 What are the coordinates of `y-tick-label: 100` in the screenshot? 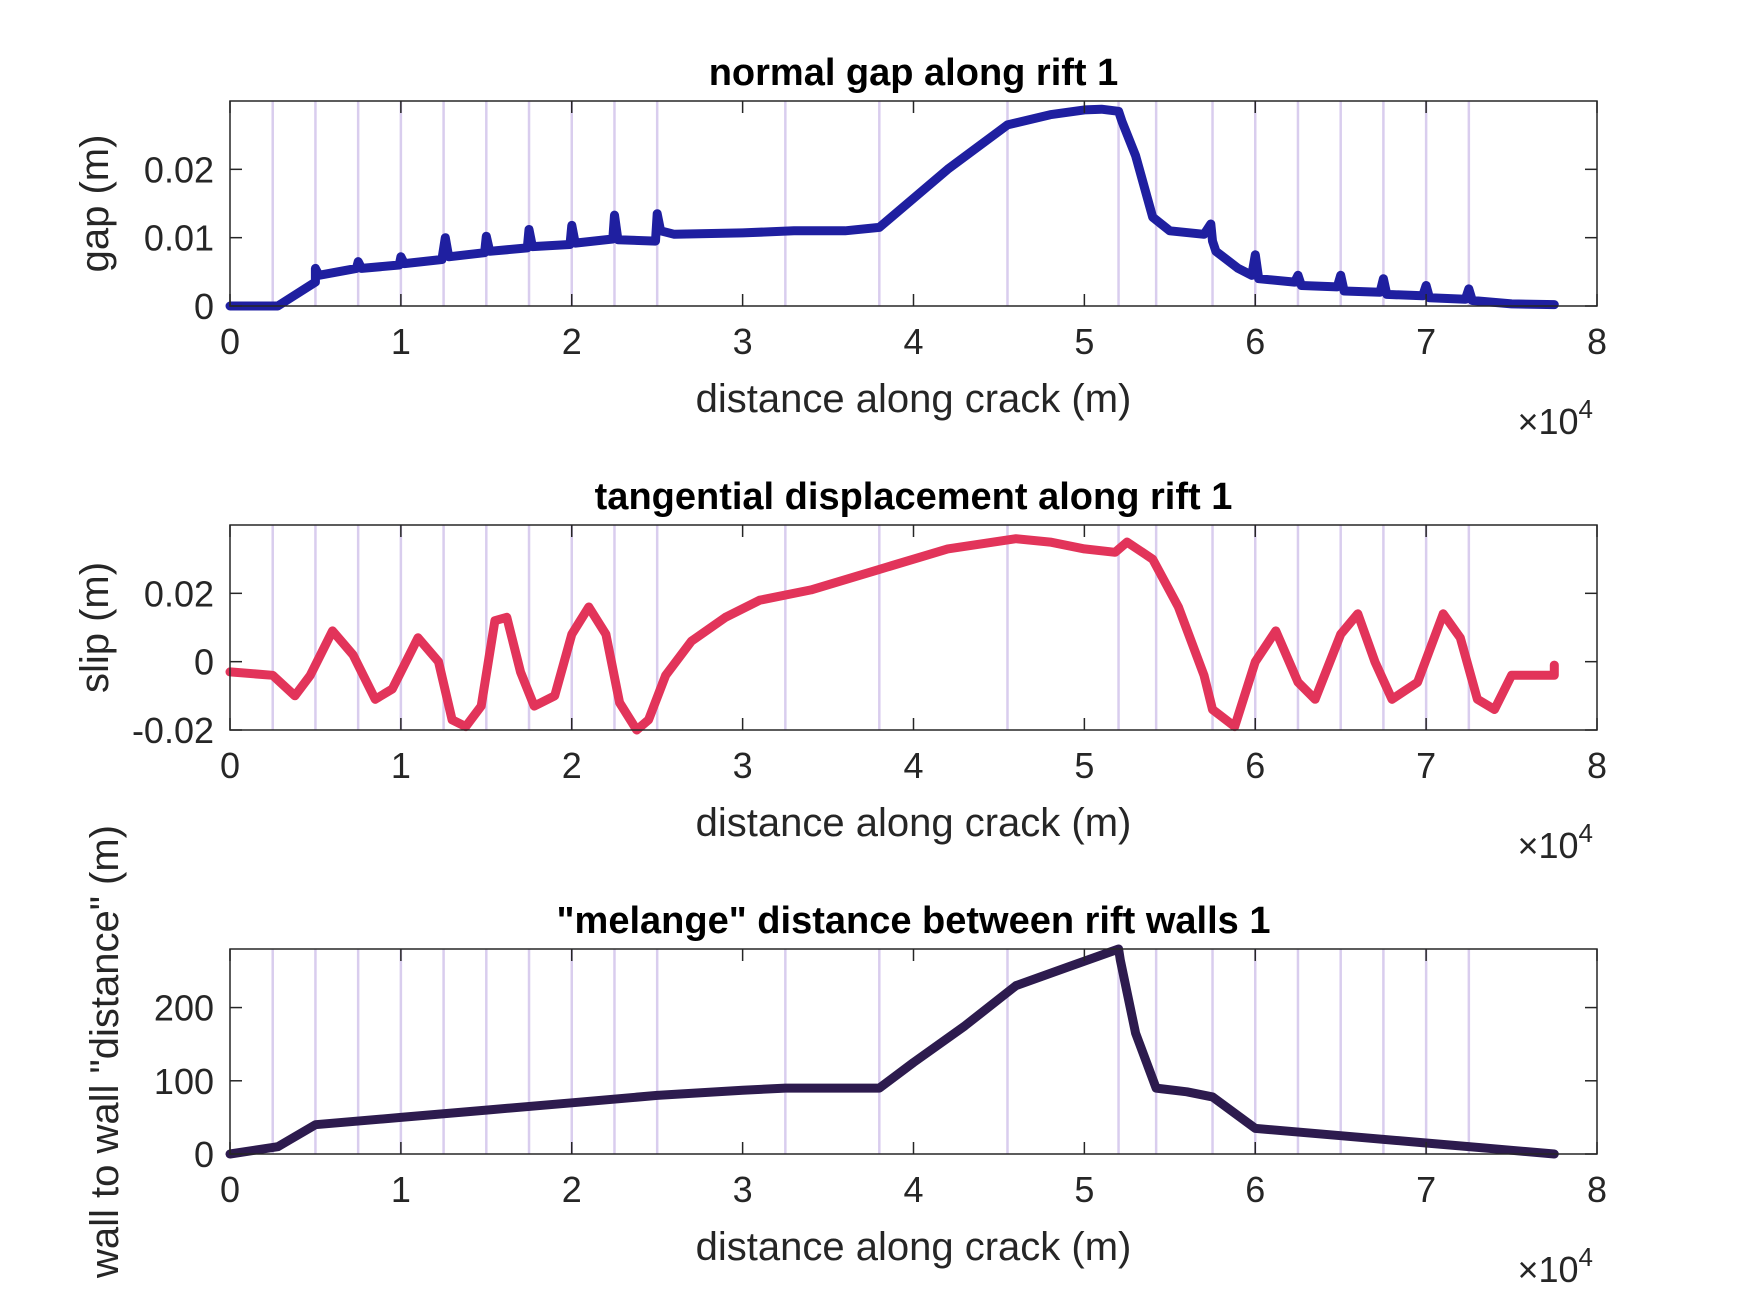 It's located at (184, 1081).